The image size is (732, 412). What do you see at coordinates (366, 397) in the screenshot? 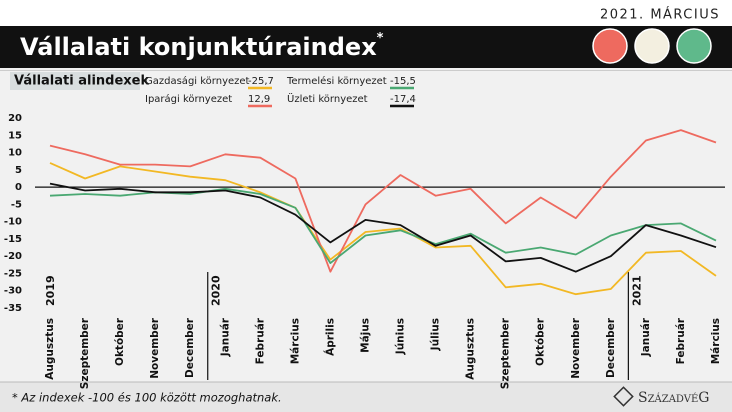
I see `footer-bar` at bounding box center [366, 397].